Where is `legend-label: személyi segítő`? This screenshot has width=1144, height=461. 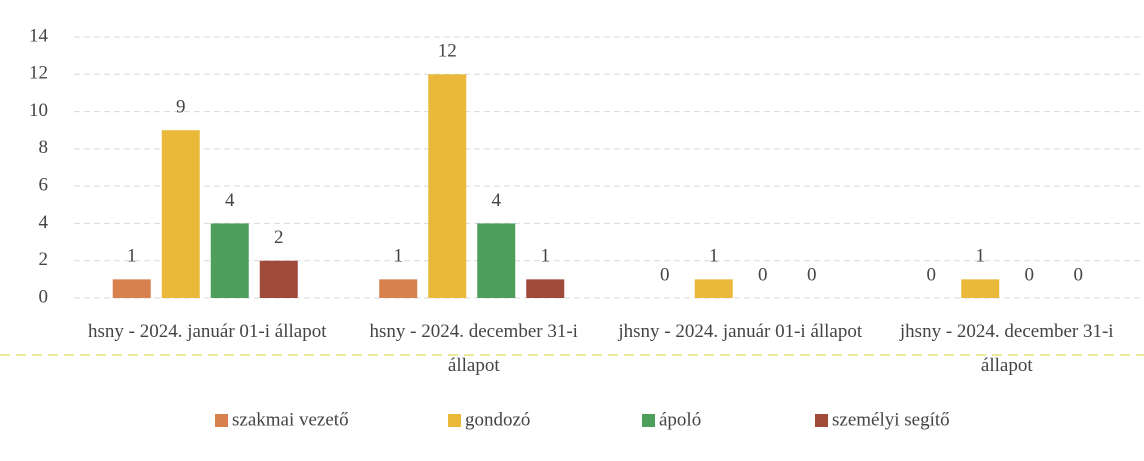
legend-label: személyi segítő is located at coordinates (891, 419).